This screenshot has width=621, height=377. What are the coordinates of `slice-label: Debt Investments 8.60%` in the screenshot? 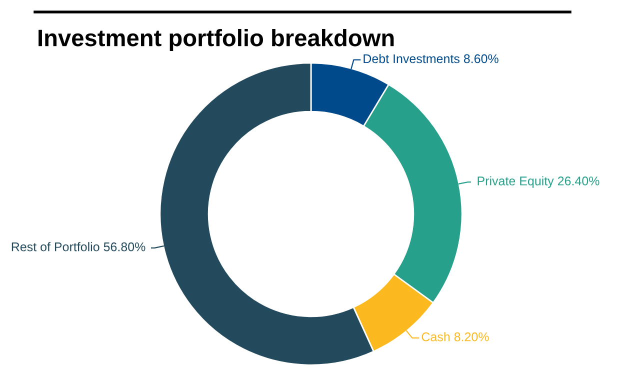 It's located at (431, 59).